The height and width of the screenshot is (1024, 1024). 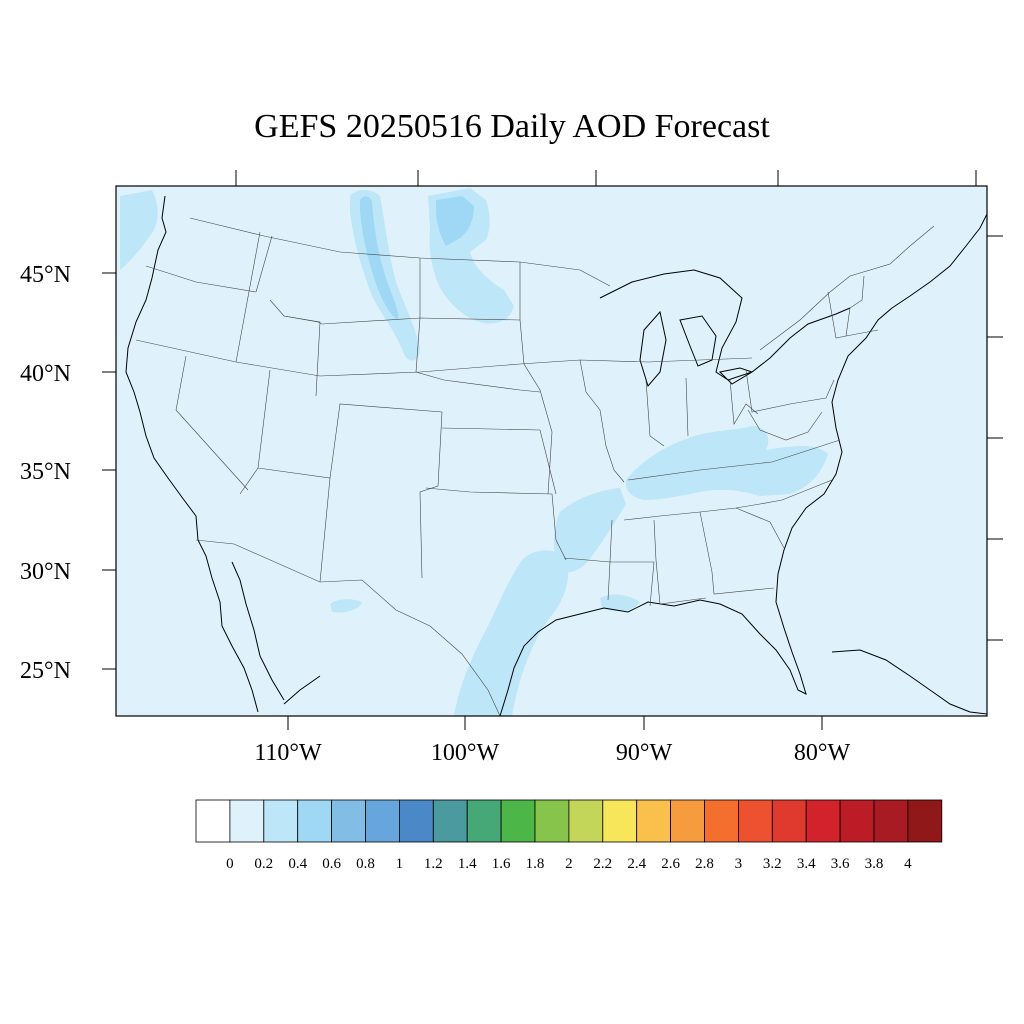 What do you see at coordinates (726, 463) in the screenshot?
I see `aod-plume-ohio-valley` at bounding box center [726, 463].